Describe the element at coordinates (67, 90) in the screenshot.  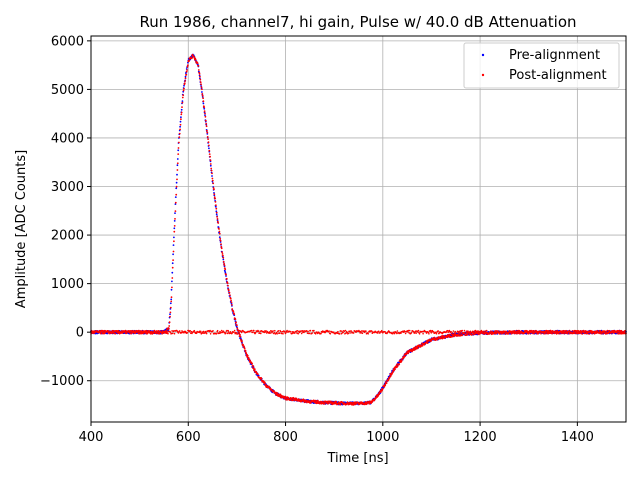
I see `y-tick-label: 5000` at that location.